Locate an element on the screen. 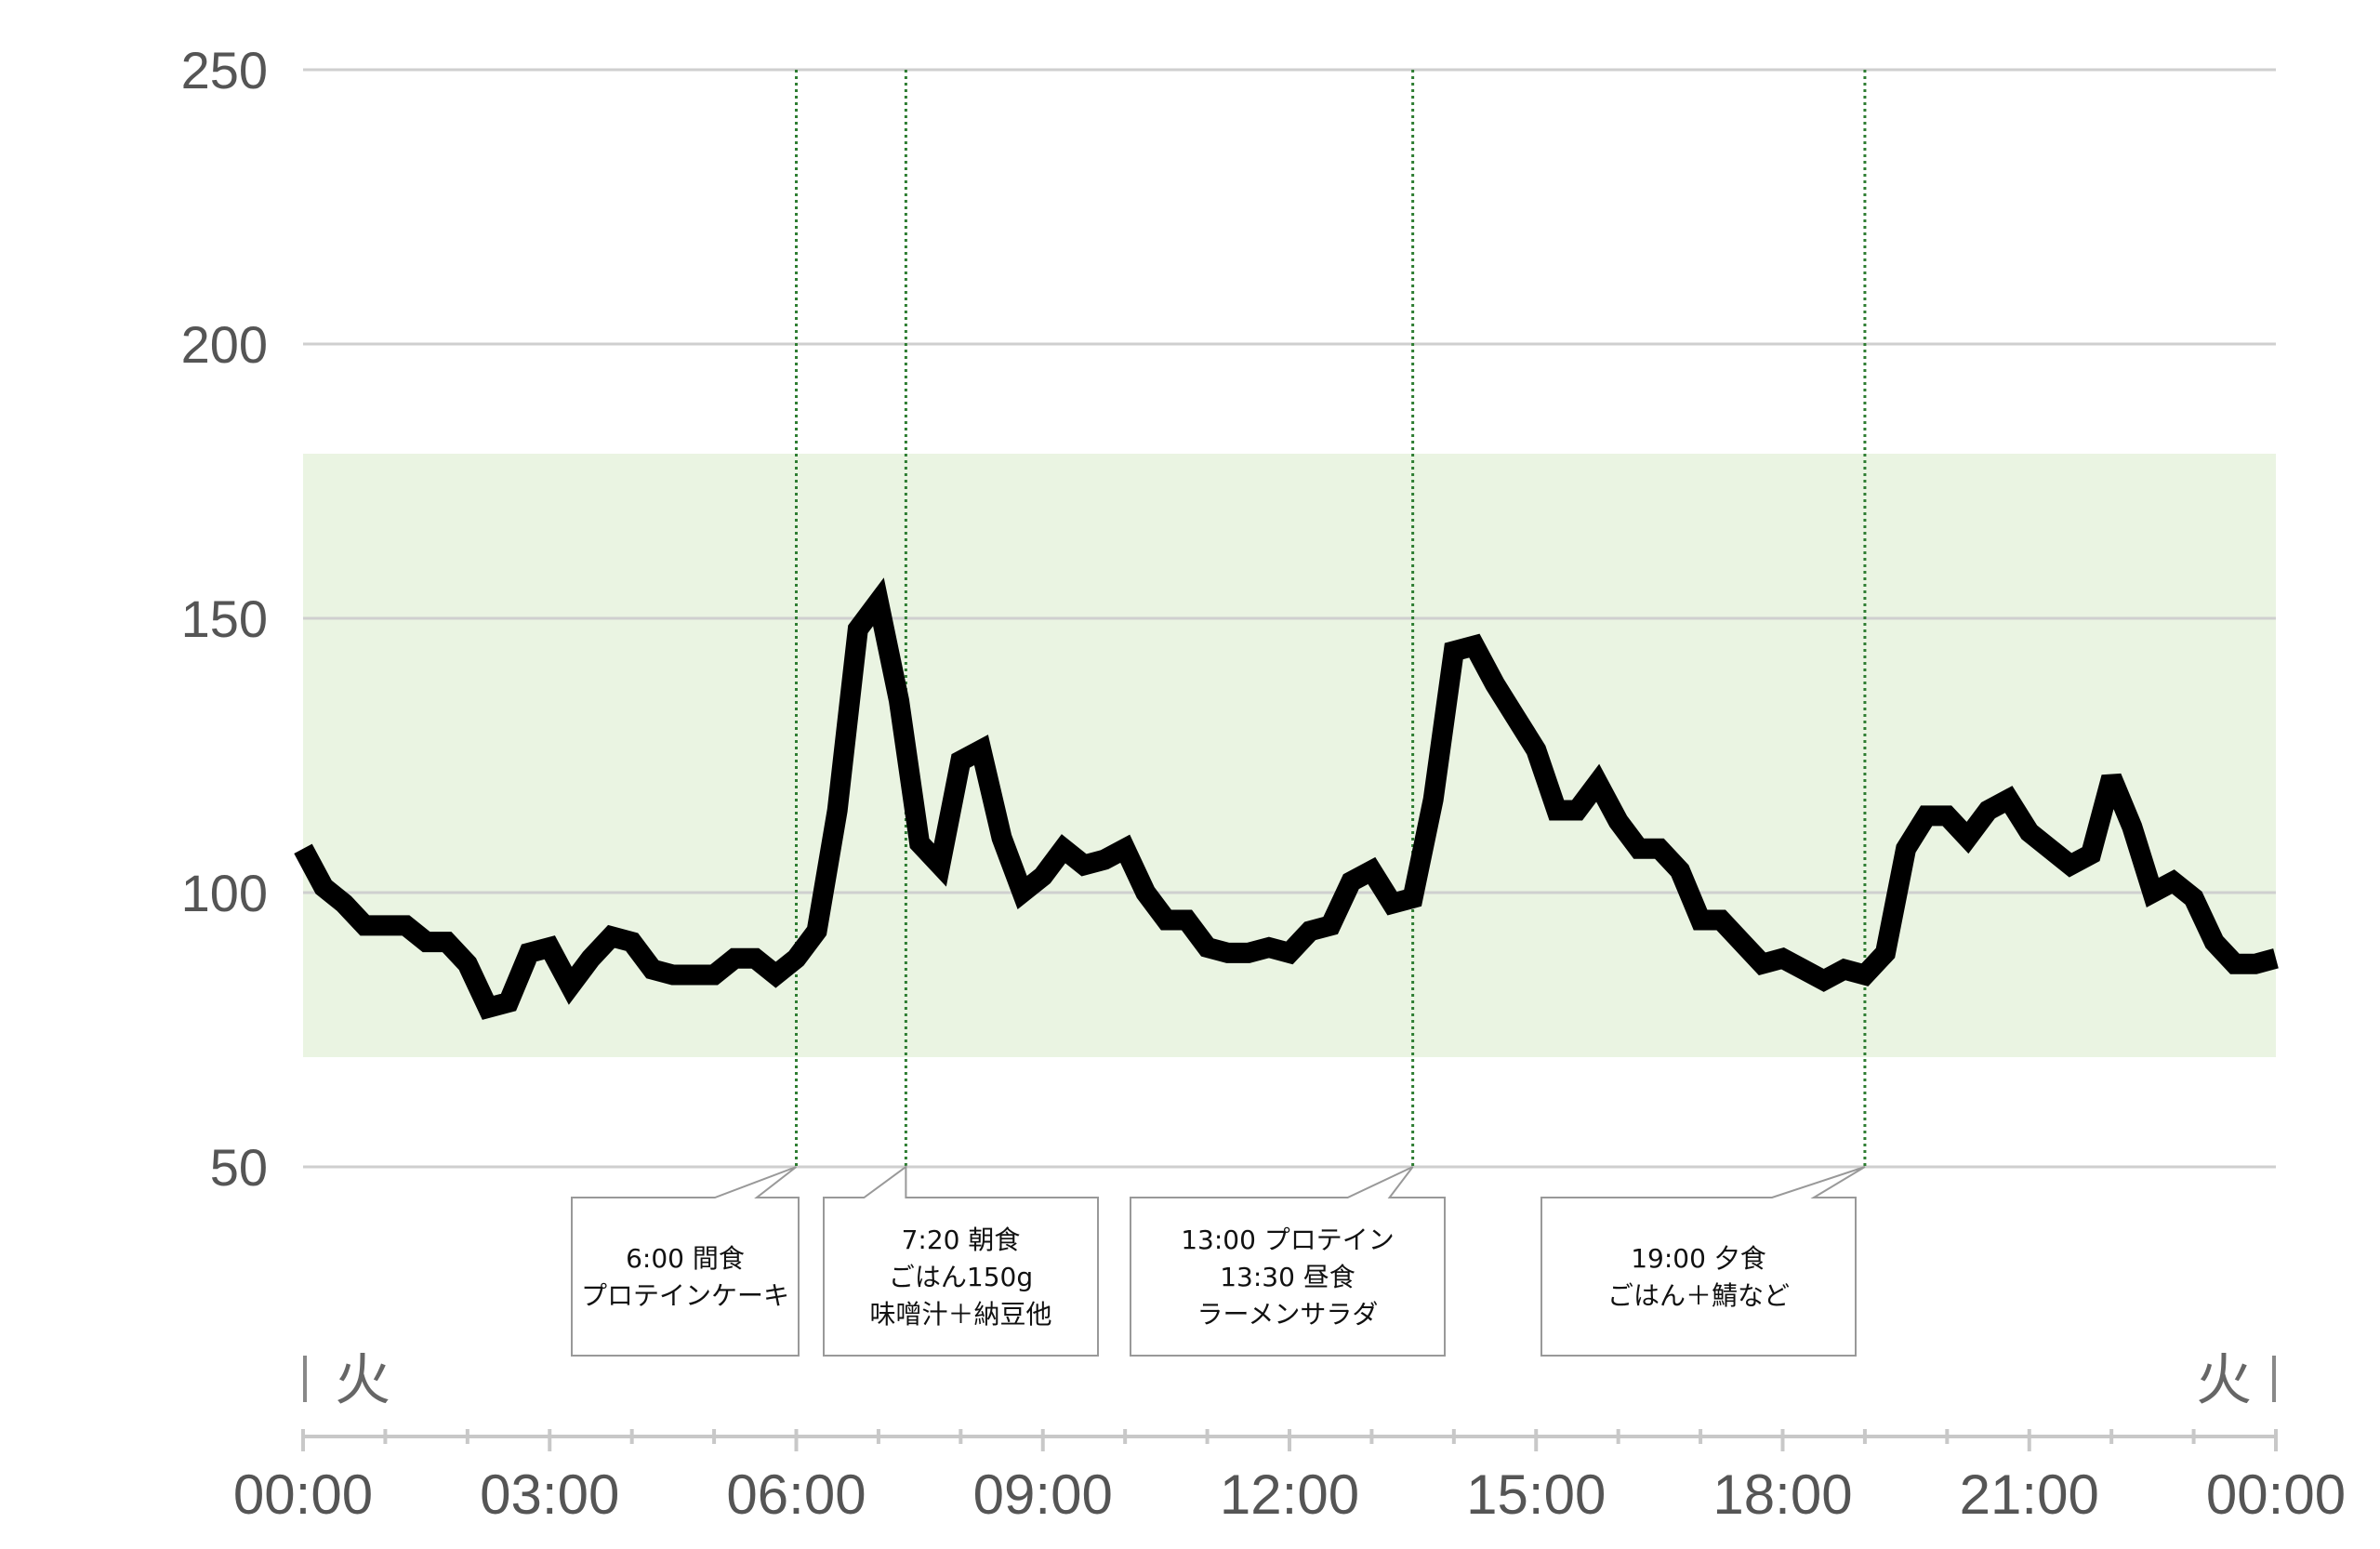 This screenshot has height=1549, width=2380. y-tick-label: 100 is located at coordinates (224, 893).